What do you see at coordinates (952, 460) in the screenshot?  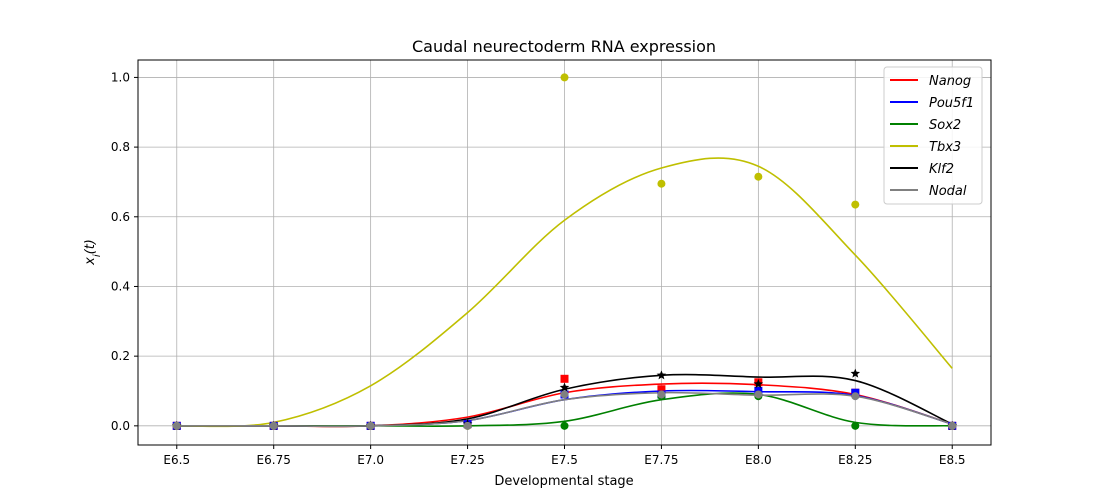 I see `x-tick-label: E8.5` at bounding box center [952, 460].